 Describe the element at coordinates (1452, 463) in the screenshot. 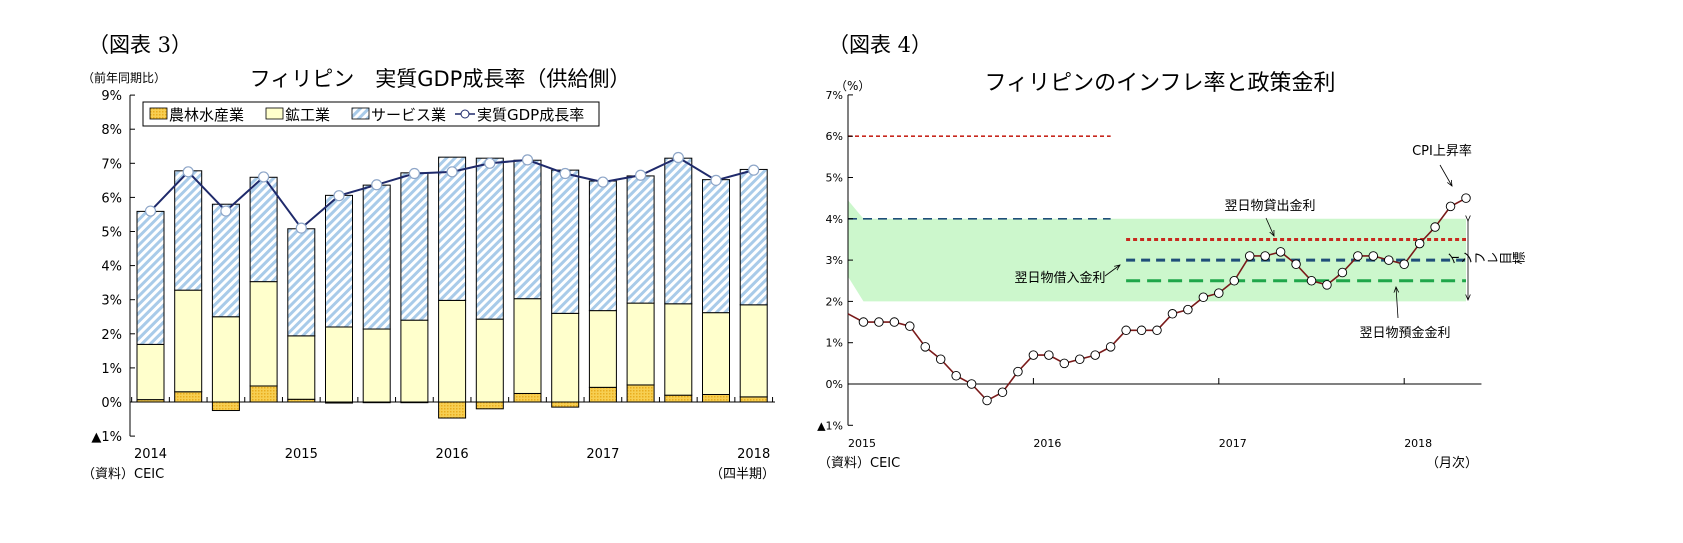

I see `frequency-note: （月次）` at that location.